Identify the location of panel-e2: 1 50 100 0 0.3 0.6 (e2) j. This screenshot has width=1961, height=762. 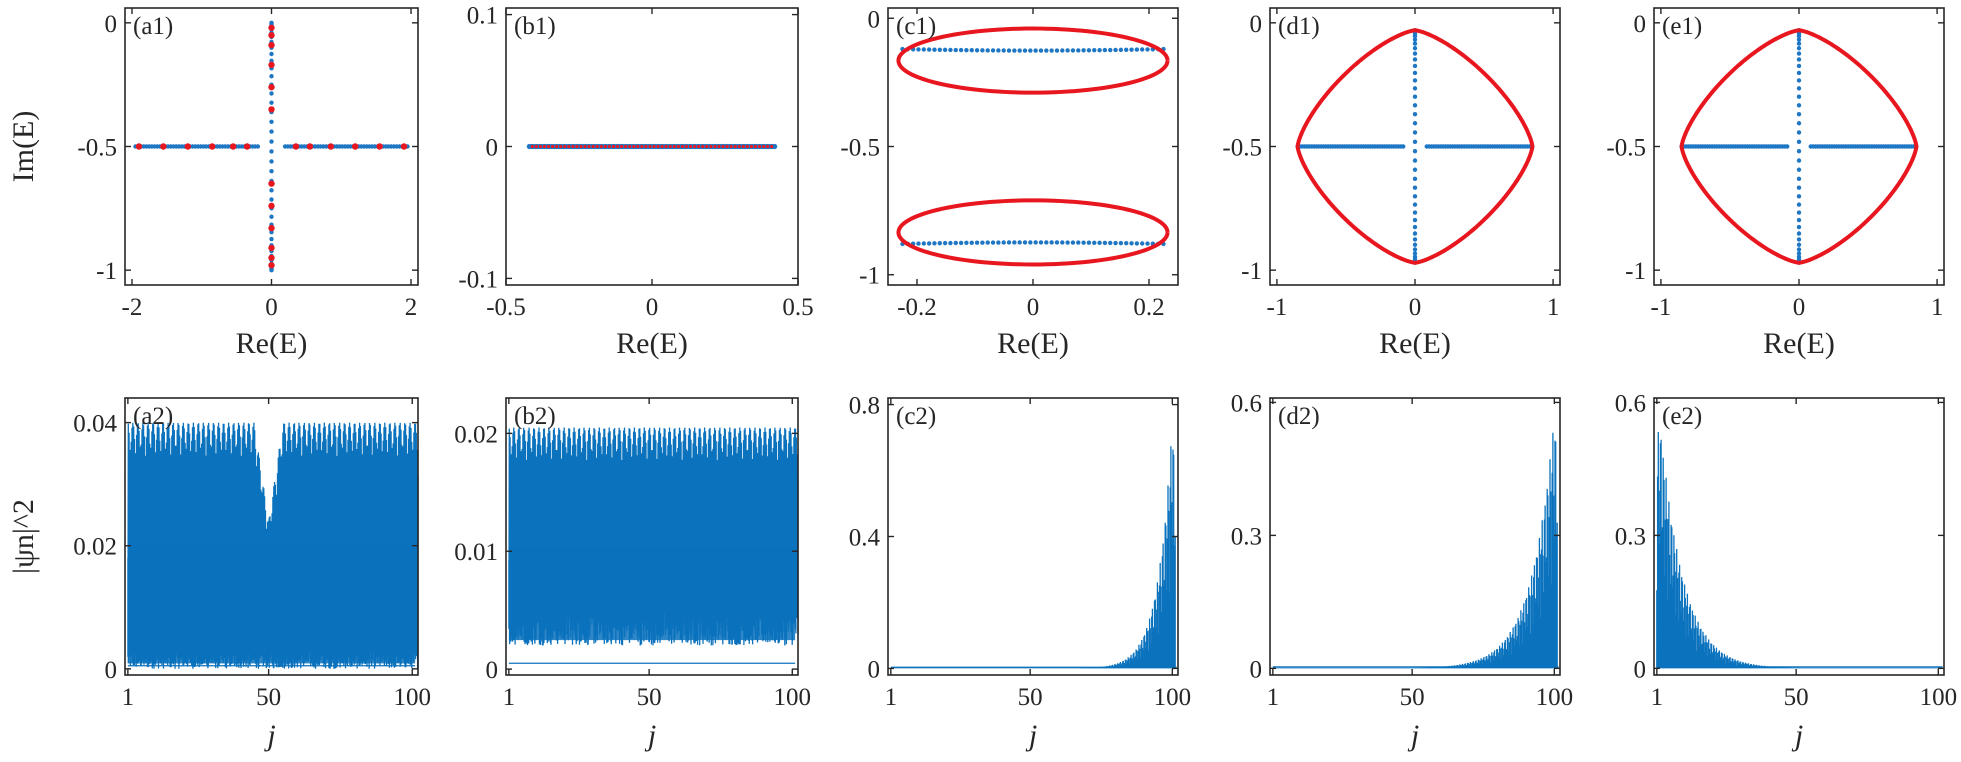
(1786, 571).